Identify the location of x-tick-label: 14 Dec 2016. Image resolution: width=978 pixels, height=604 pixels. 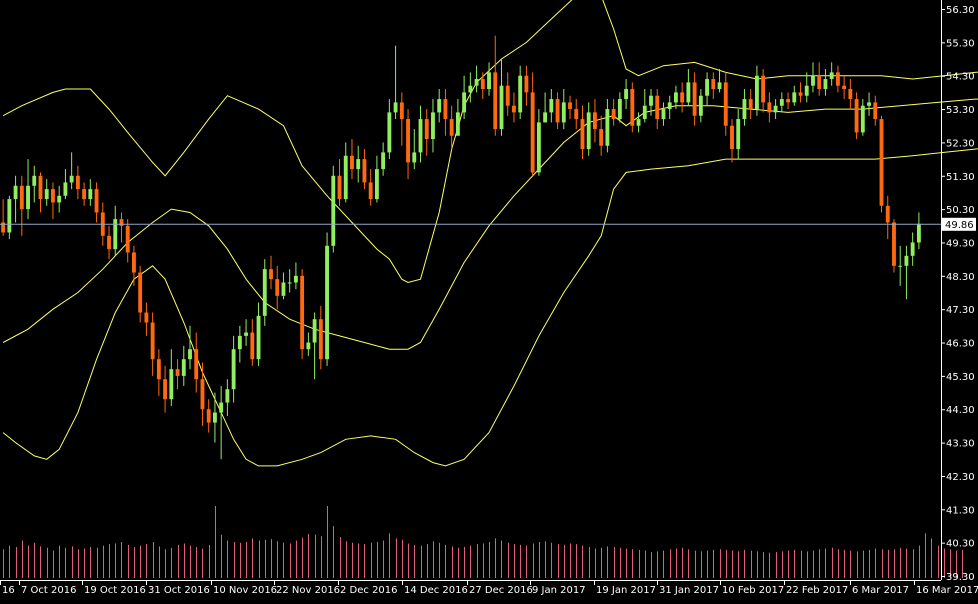
(436, 590).